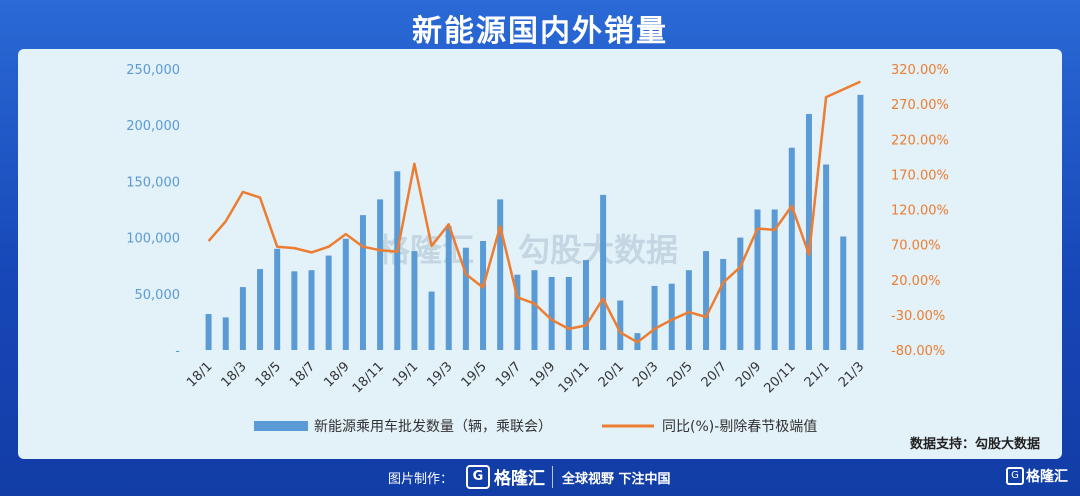  Describe the element at coordinates (405, 374) in the screenshot. I see `x-tick-label: 19/1` at that location.